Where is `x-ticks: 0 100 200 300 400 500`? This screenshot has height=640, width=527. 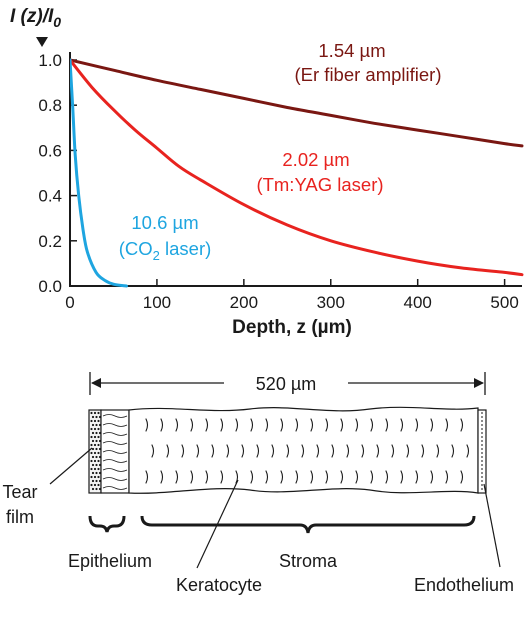 x-ticks: 0 100 200 300 400 500 is located at coordinates (292, 295).